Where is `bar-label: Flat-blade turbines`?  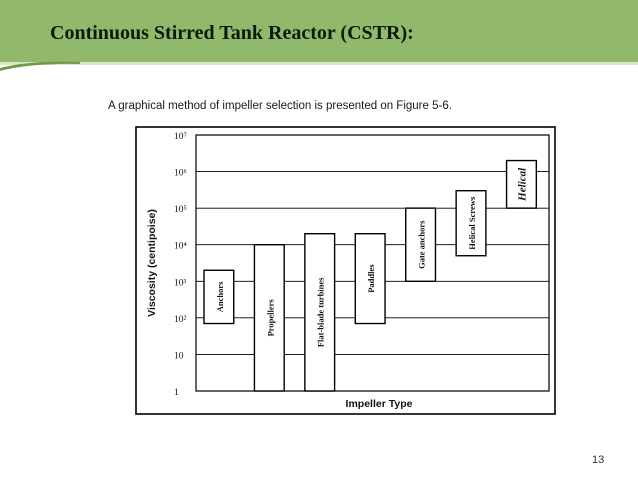 bar-label: Flat-blade turbines is located at coordinates (321, 312).